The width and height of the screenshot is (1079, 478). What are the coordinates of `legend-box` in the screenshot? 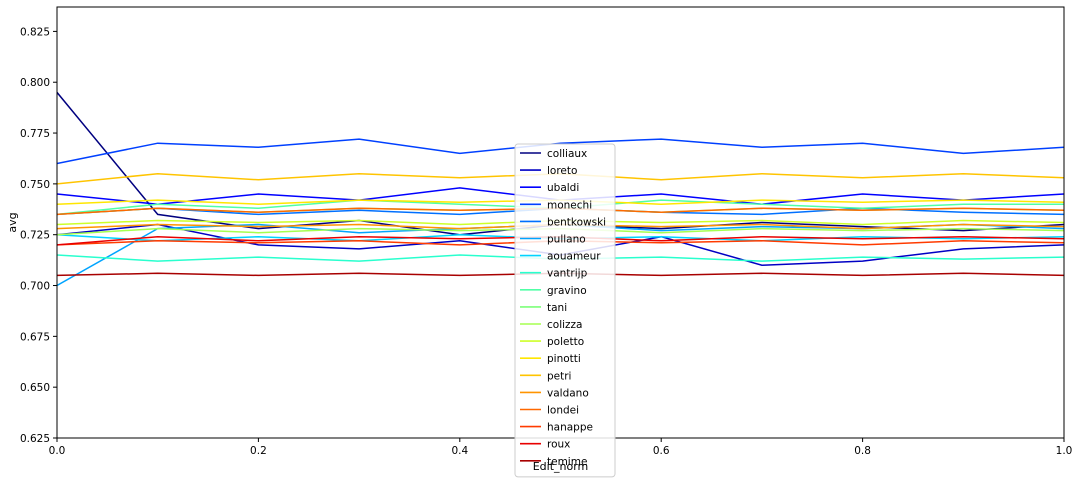 It's located at (565, 310).